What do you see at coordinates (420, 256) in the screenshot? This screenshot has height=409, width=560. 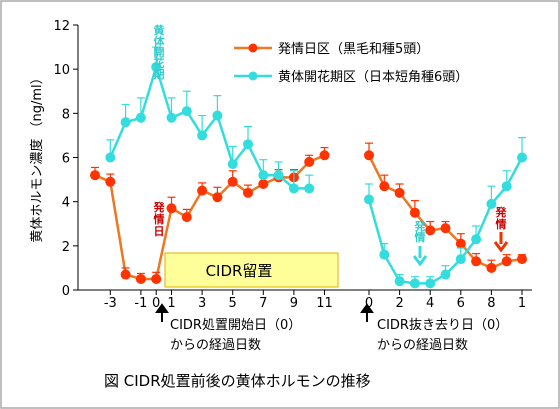 I see `arrow-down-cyan` at bounding box center [420, 256].